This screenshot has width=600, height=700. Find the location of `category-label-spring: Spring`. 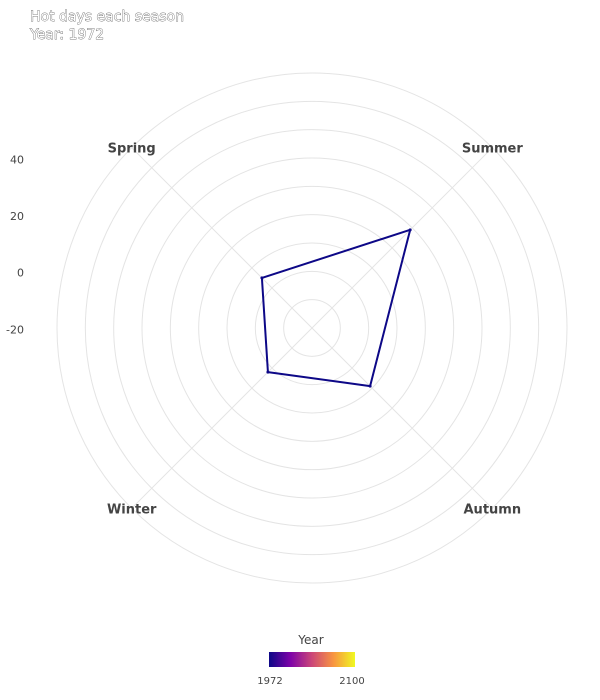

category-label-spring: Spring is located at coordinates (132, 149).